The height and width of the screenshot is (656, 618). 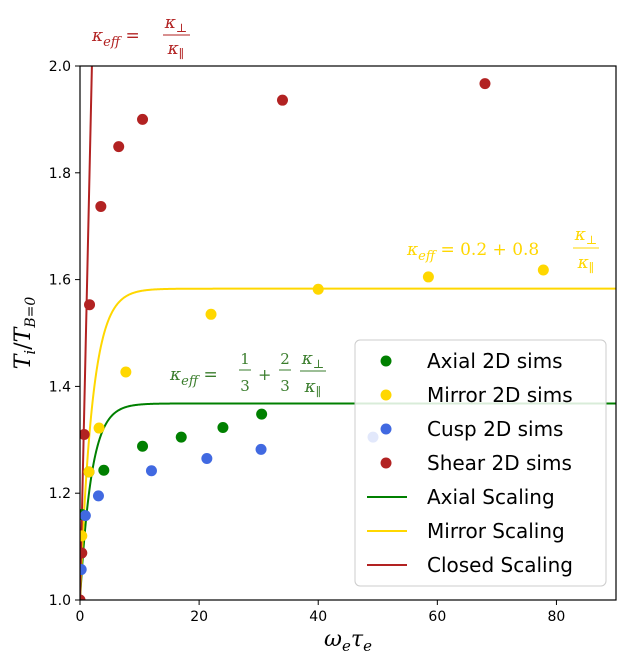 I want to click on svg-text: κeff = 0.2 + 0.8, so click(x=472, y=252).